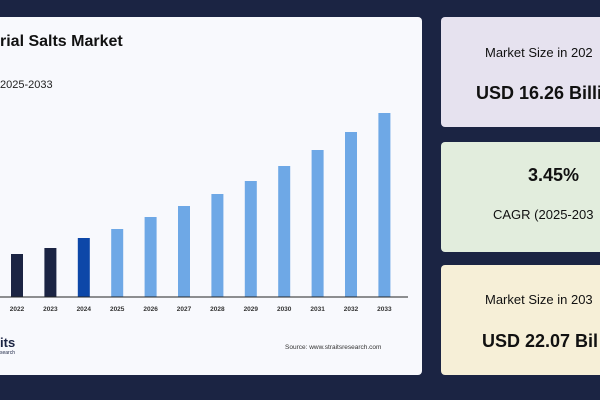 This screenshot has width=600, height=400. I want to click on bar-2031, so click(317, 223).